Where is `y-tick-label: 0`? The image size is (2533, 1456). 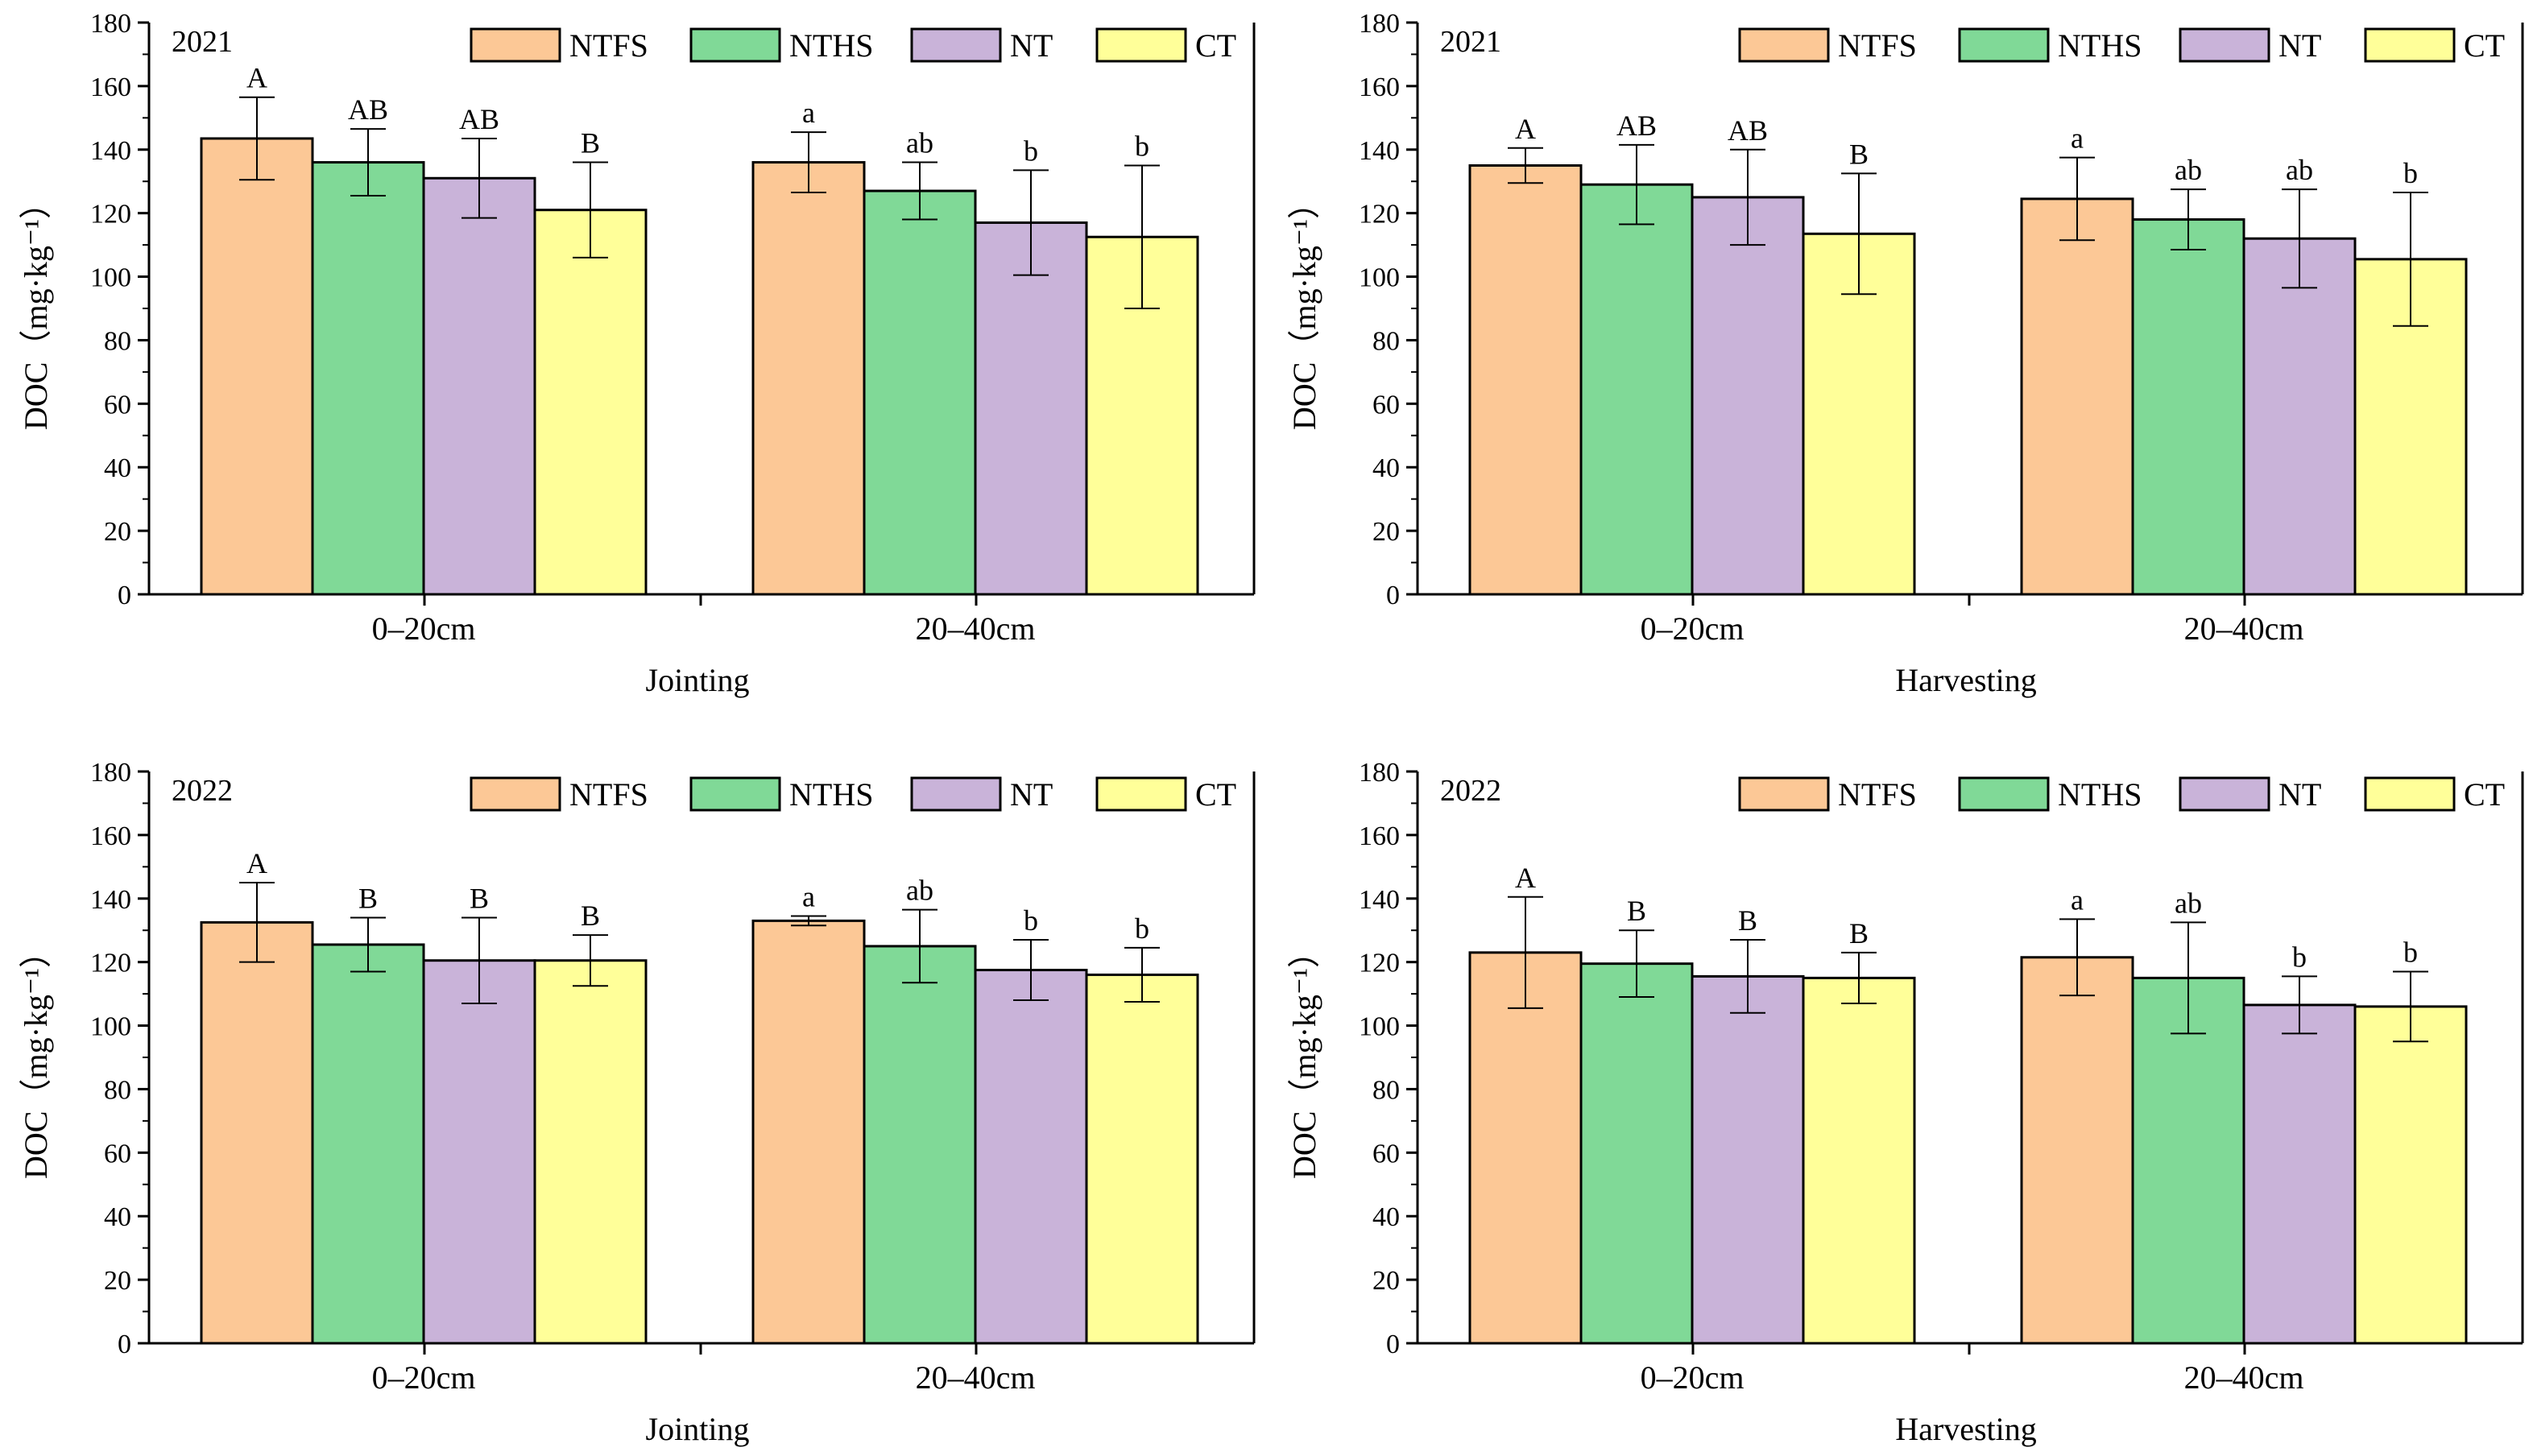 y-tick-label: 0 is located at coordinates (1393, 595).